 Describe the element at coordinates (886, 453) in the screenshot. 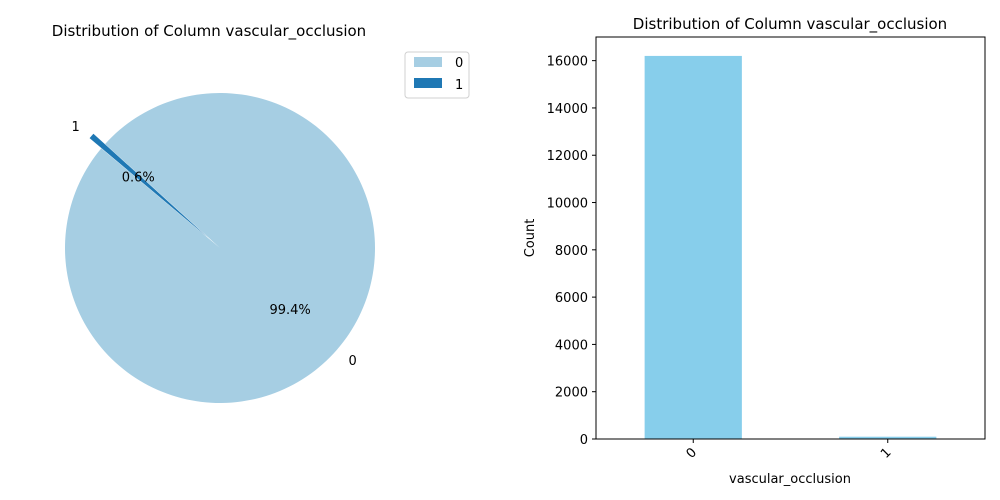

I see `x-tick-label: 1` at that location.